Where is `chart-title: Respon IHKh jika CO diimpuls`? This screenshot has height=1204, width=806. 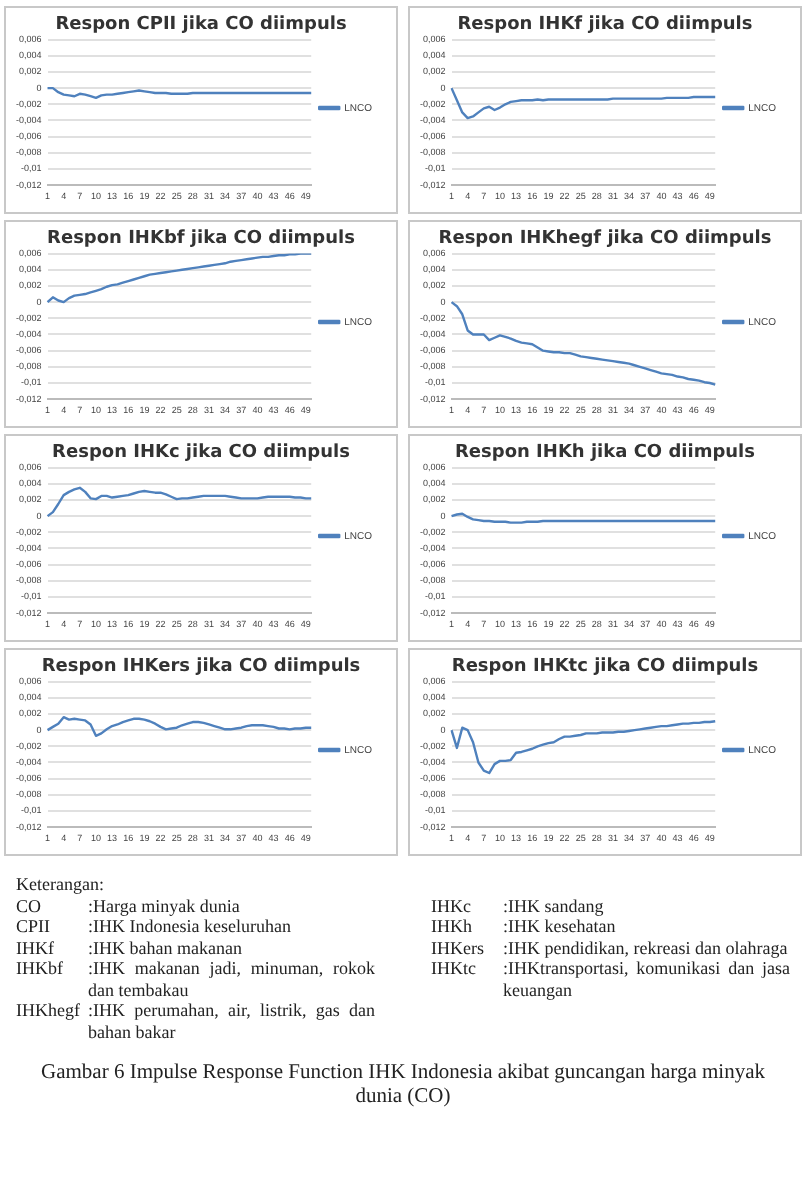
chart-title: Respon IHKh jika CO diimpuls is located at coordinates (605, 453).